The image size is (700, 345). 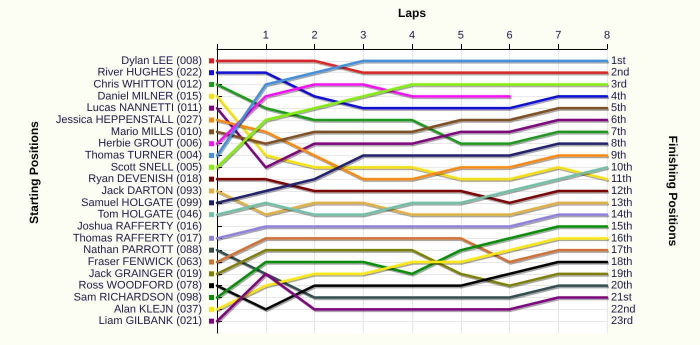 I want to click on y-tick-label: 15th, so click(x=621, y=226).